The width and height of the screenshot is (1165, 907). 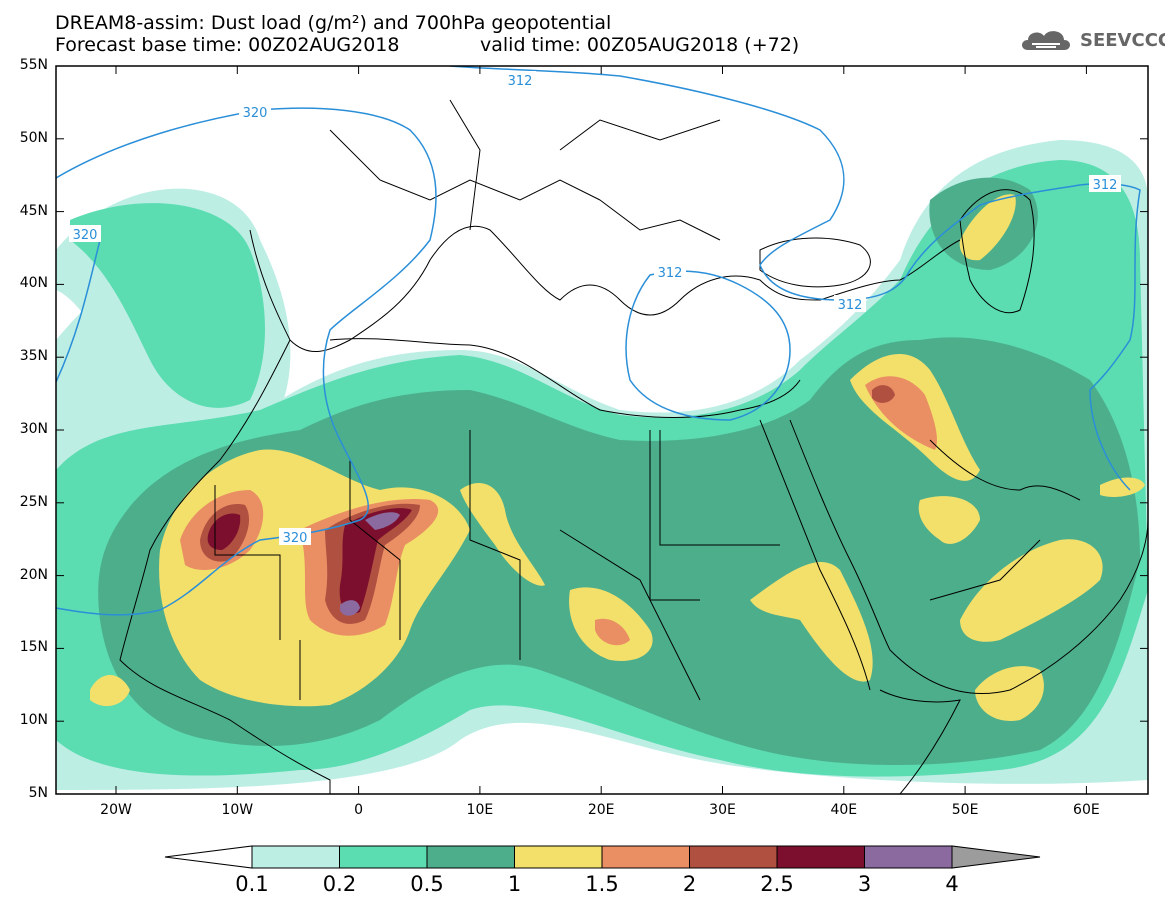 I want to click on dust-region-1-arabia, so click(x=949, y=520).